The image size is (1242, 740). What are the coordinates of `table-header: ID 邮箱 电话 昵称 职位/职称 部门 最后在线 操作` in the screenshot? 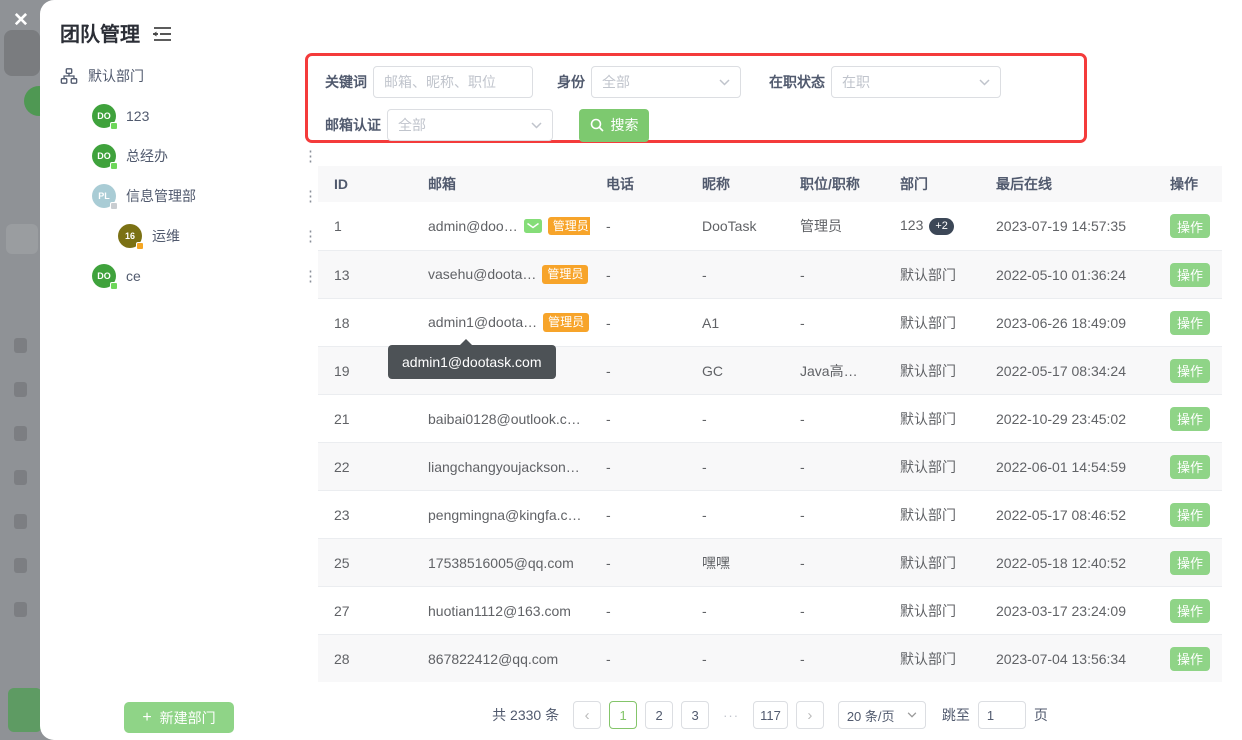 It's located at (770, 184).